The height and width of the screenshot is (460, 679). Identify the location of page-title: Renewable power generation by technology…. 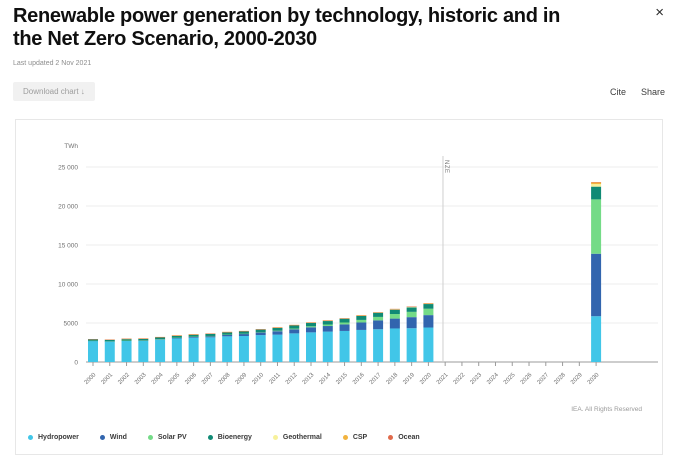
(287, 27).